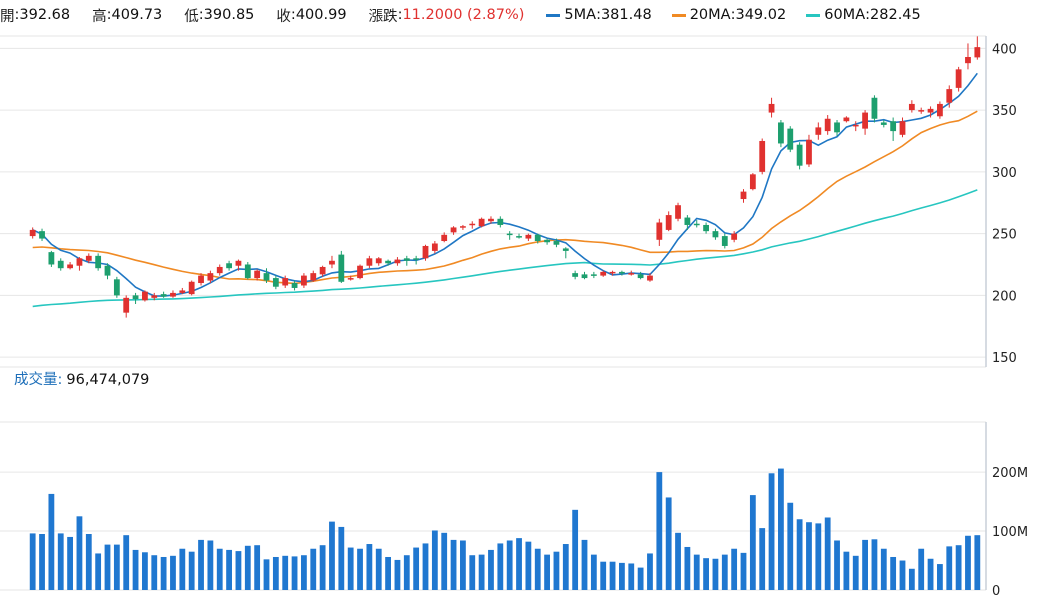 The width and height of the screenshot is (1052, 599). Describe the element at coordinates (1010, 473) in the screenshot. I see `volume-tick-label: 200M` at that location.